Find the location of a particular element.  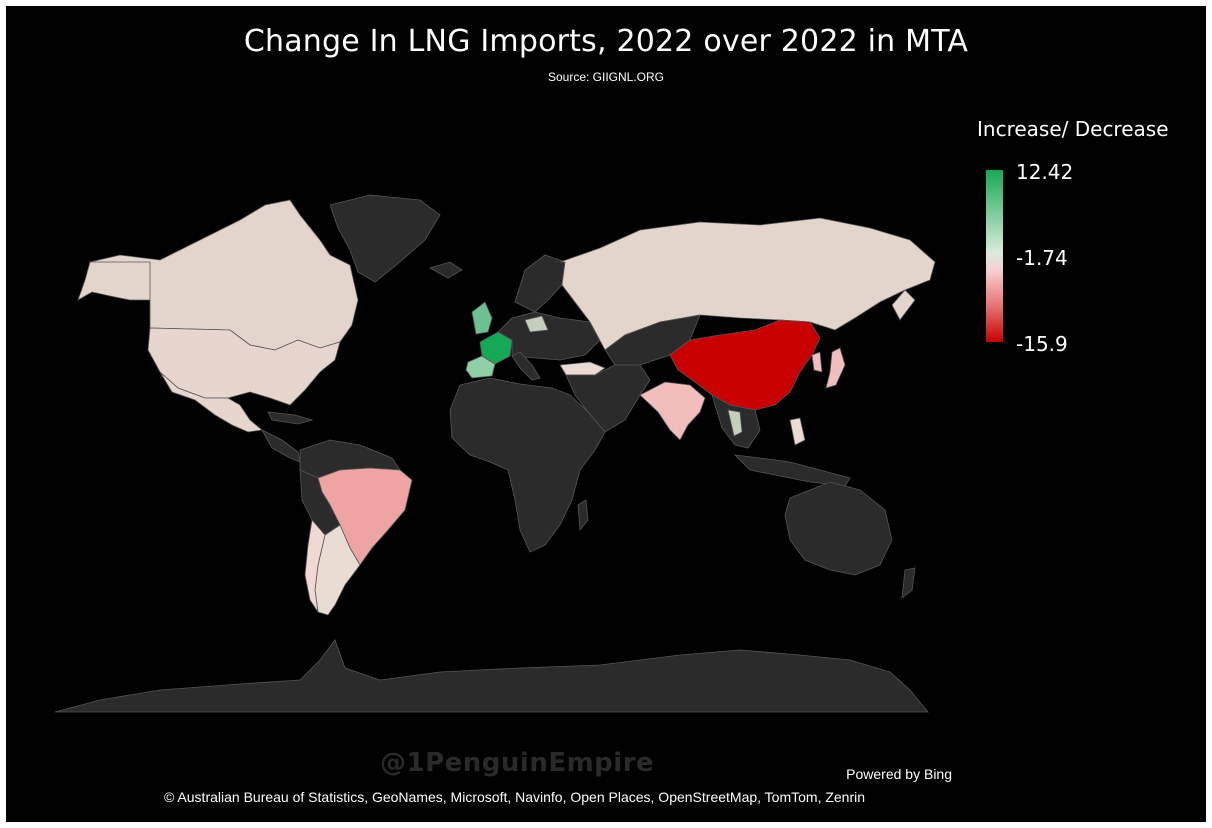

legend-max-label: 12.42 is located at coordinates (1045, 172).